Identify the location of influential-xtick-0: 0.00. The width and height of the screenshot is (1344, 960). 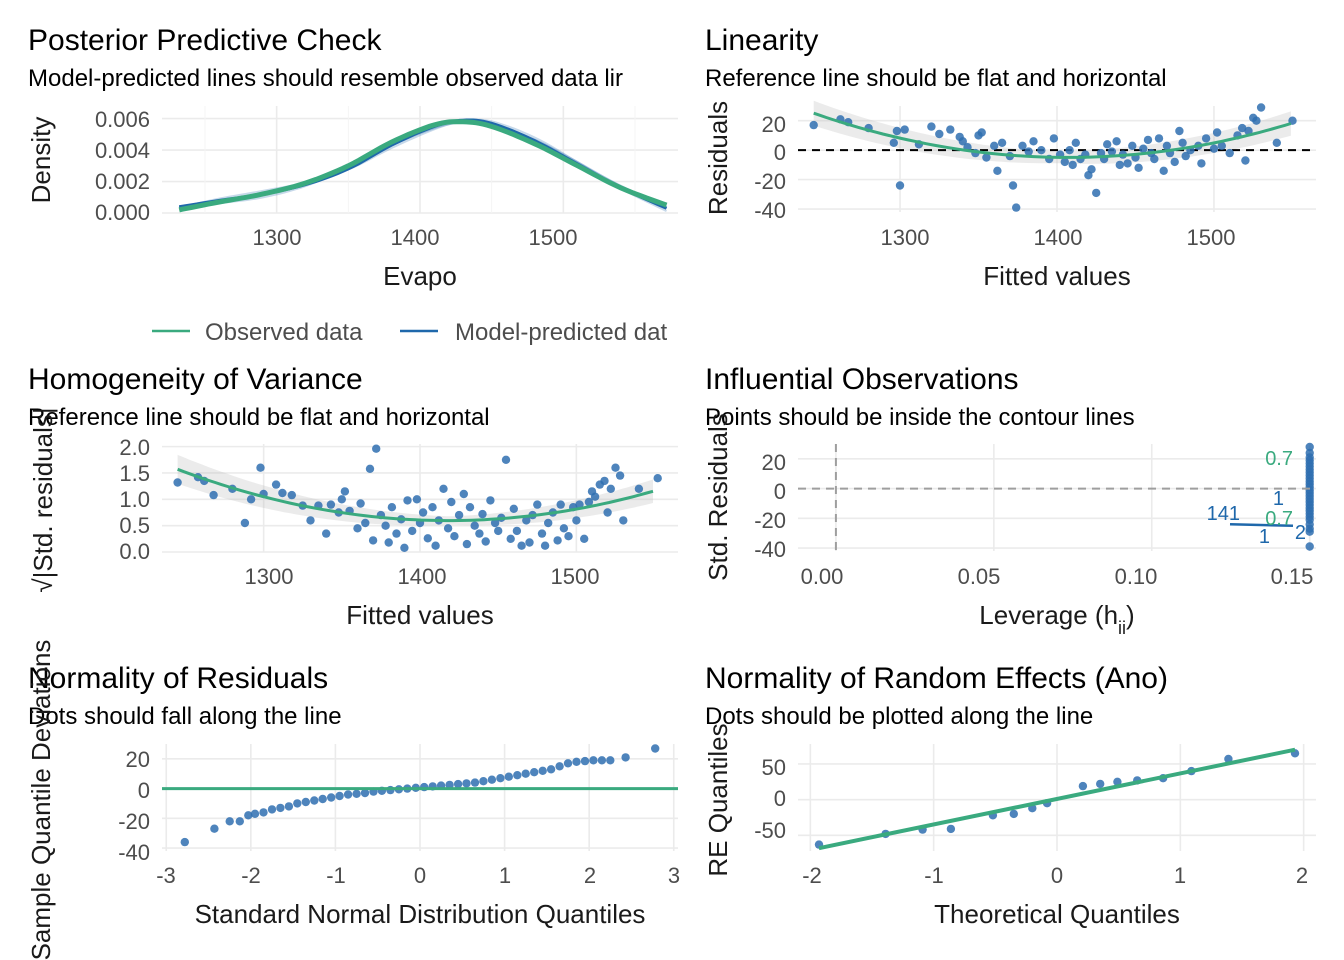
(822, 576).